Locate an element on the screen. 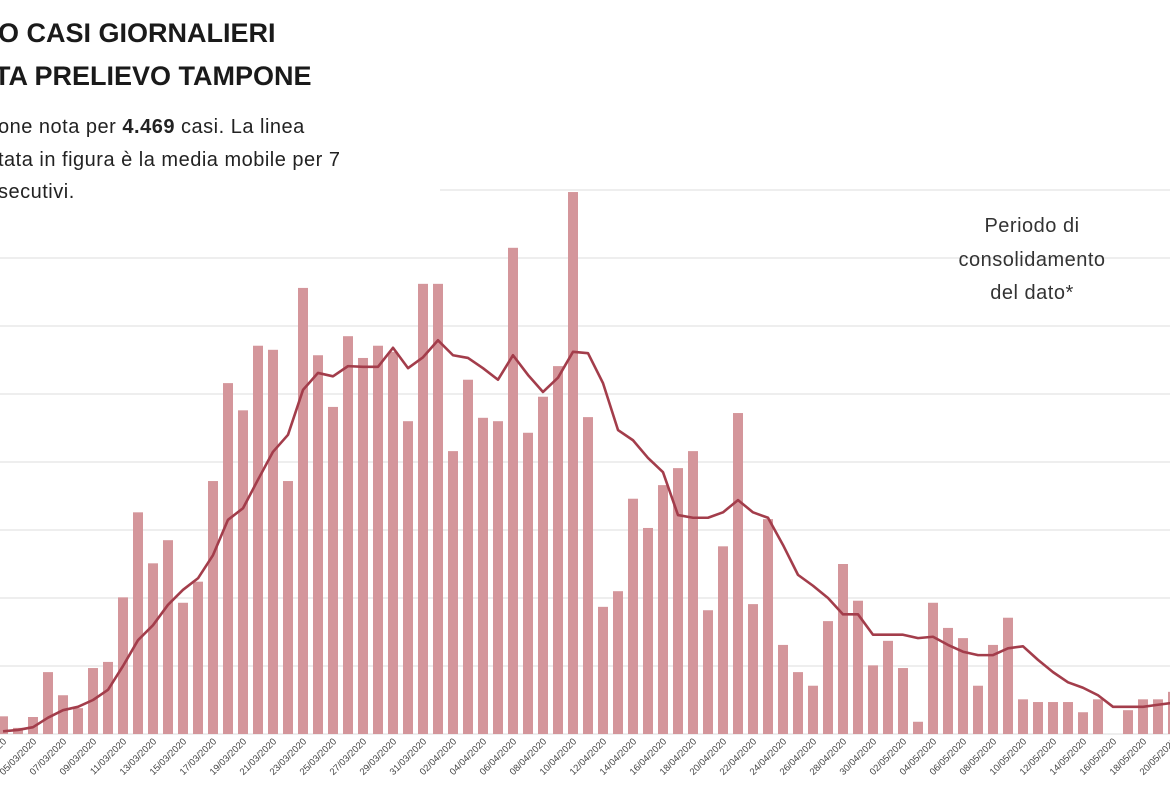 The image size is (1170, 800). subtitle-line: one nota per 4.469 casi. La linea is located at coordinates (152, 127).